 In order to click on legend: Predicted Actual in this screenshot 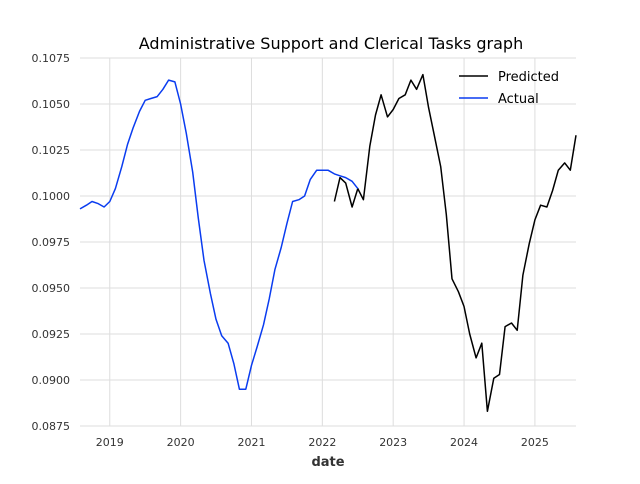, I will do `click(509, 88)`.